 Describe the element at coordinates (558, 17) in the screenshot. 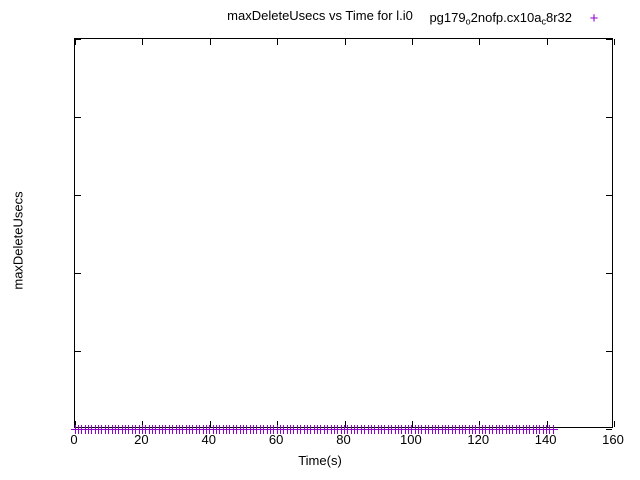

I see `legend-label-part: 8r32` at that location.